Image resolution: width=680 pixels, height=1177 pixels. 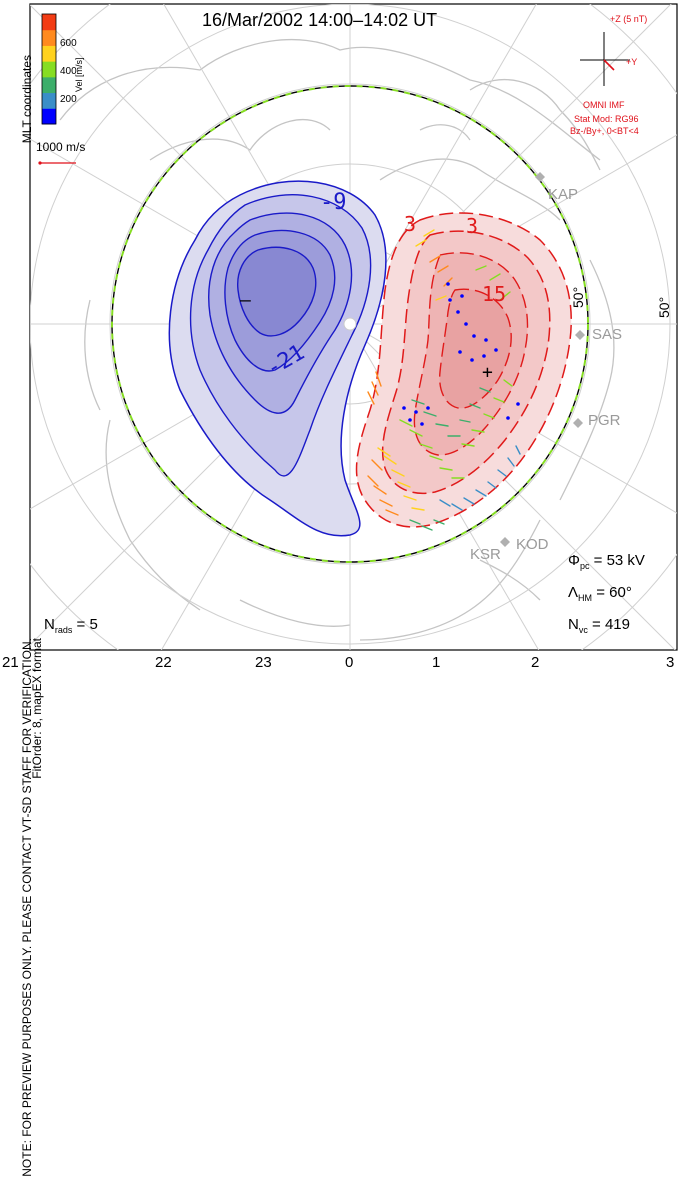 I want to click on imf-condition-label: Bz-/By+, 0<BT<4, so click(x=604, y=131).